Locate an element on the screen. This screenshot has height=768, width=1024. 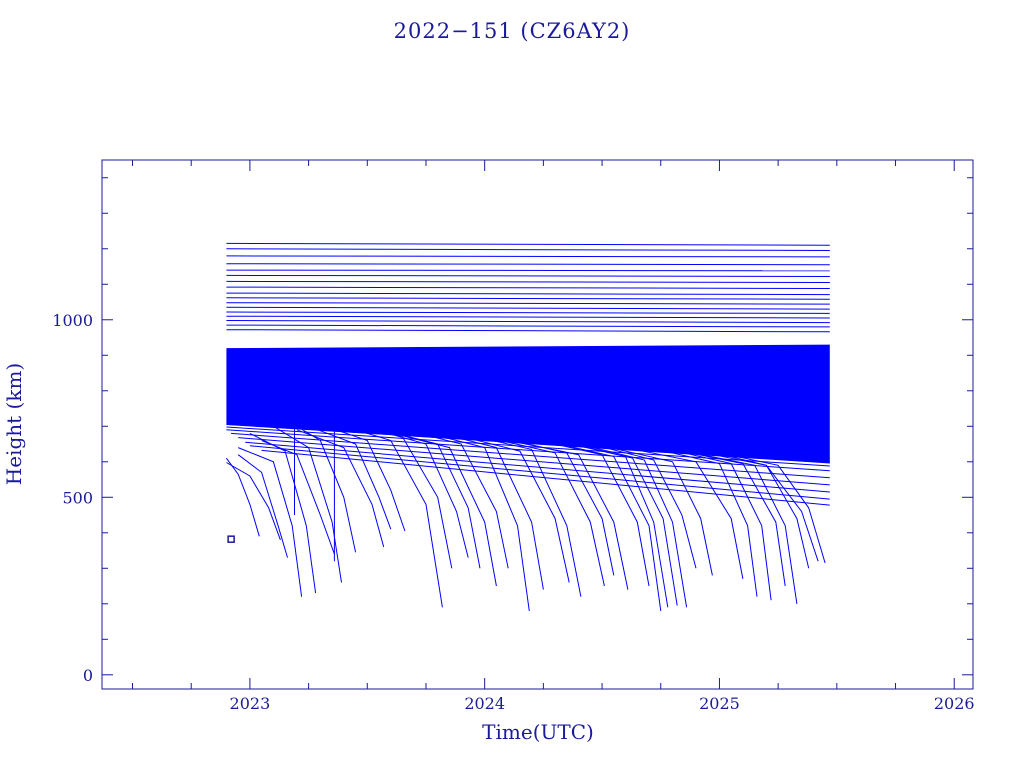
annotation-group is located at coordinates (231, 539).